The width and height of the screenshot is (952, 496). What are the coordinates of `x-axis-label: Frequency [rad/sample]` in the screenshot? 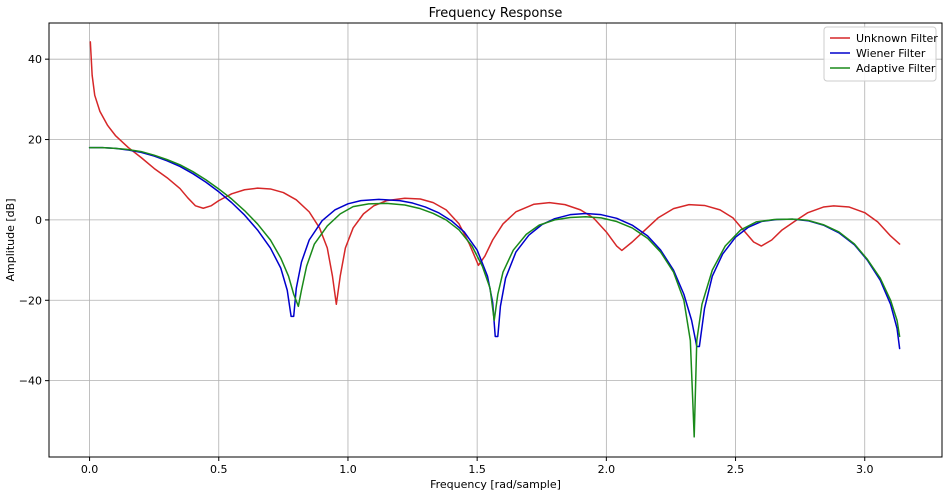 It's located at (495, 484).